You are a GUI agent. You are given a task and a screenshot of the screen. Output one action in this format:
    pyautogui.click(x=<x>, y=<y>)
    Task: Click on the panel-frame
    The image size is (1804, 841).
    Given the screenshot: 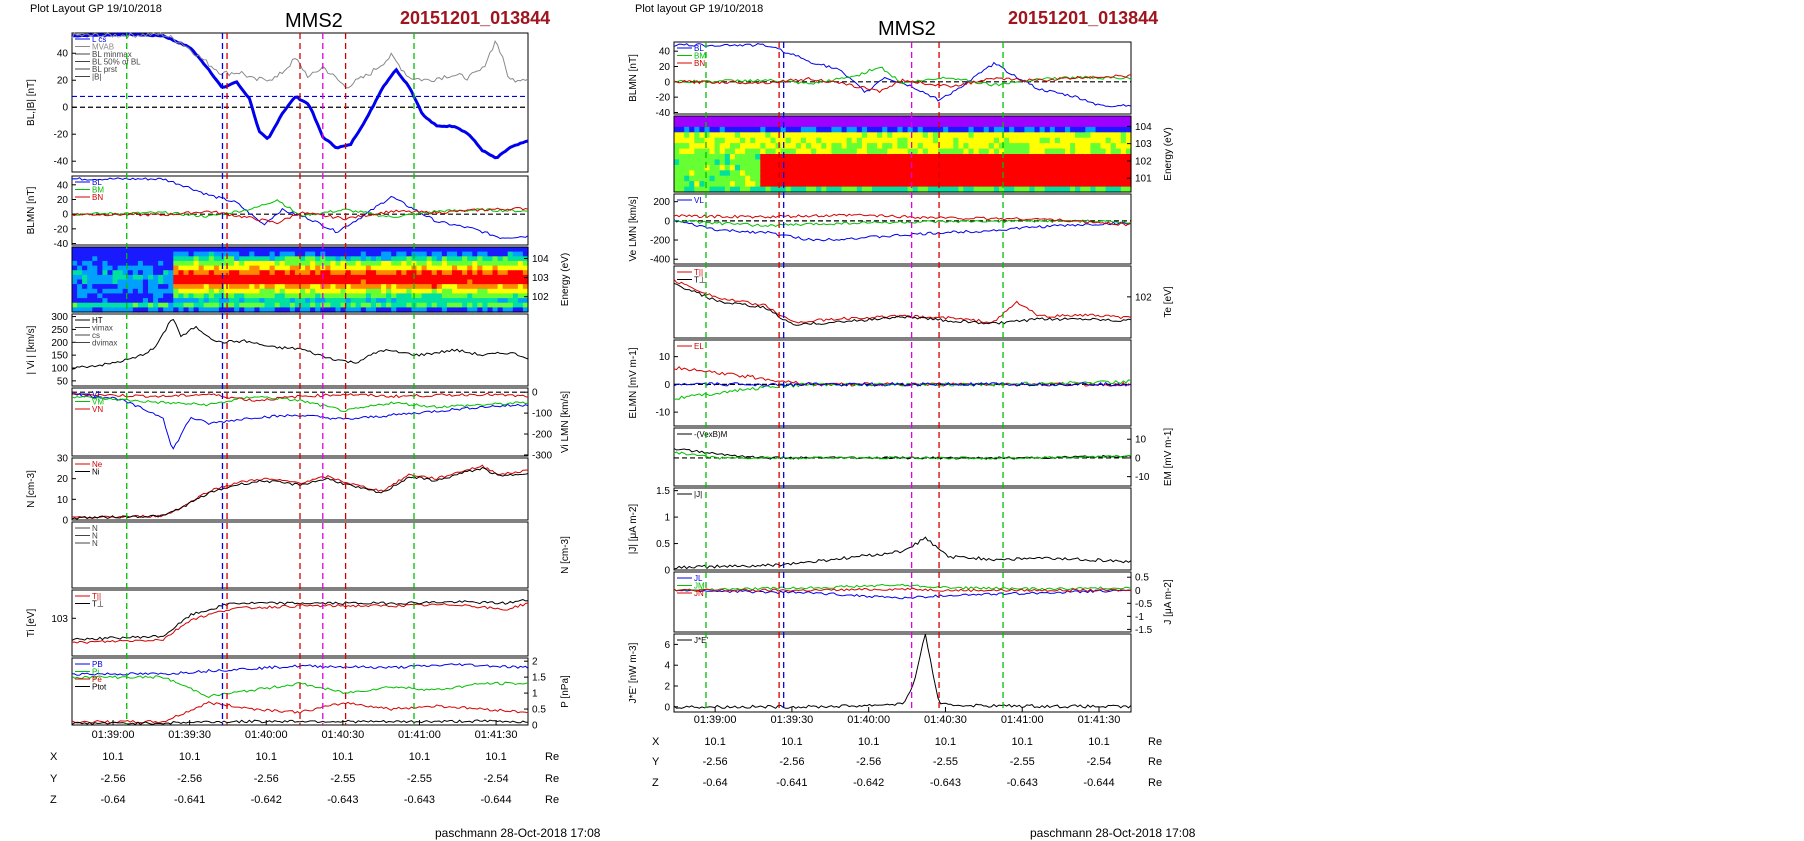 What is the action you would take?
    pyautogui.click(x=902, y=302)
    